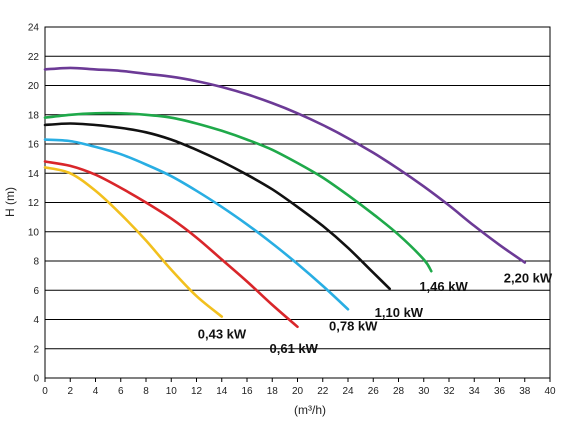  Describe the element at coordinates (399, 391) in the screenshot. I see `x-tick-label: 28` at that location.